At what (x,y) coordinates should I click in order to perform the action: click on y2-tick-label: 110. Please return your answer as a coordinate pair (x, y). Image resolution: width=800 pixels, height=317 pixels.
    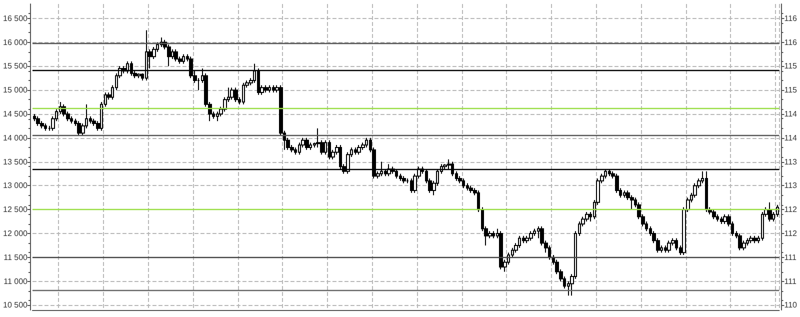
    Looking at the image, I should click on (791, 305).